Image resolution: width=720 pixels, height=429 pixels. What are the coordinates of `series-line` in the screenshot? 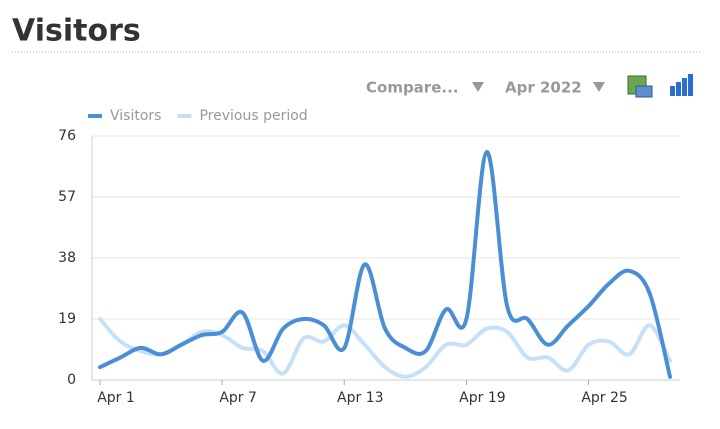 It's located at (385, 348).